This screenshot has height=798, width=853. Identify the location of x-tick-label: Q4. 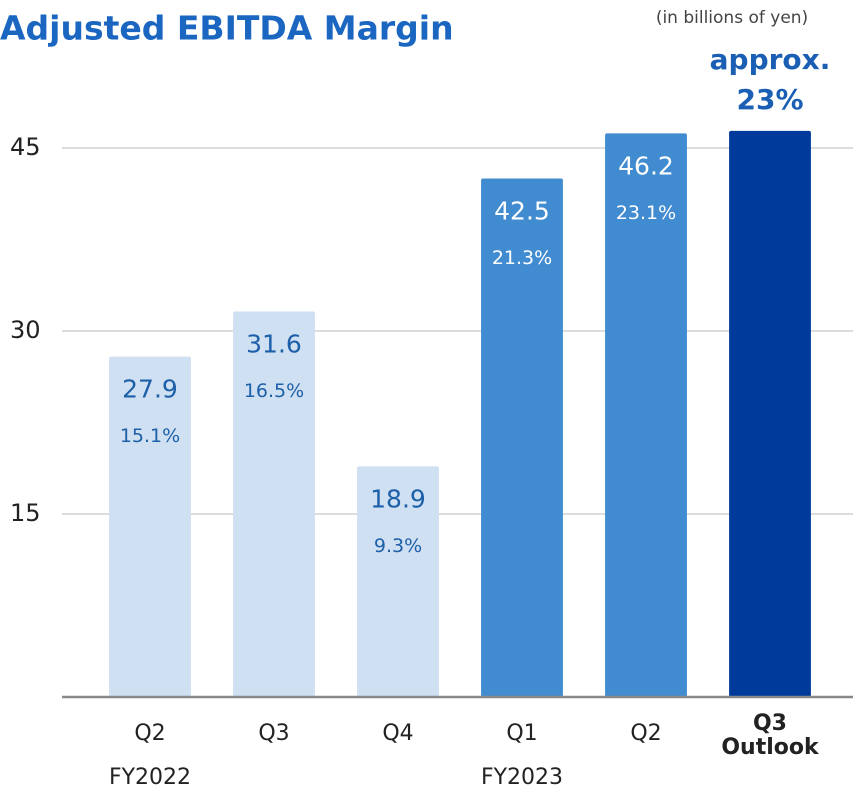
(398, 733).